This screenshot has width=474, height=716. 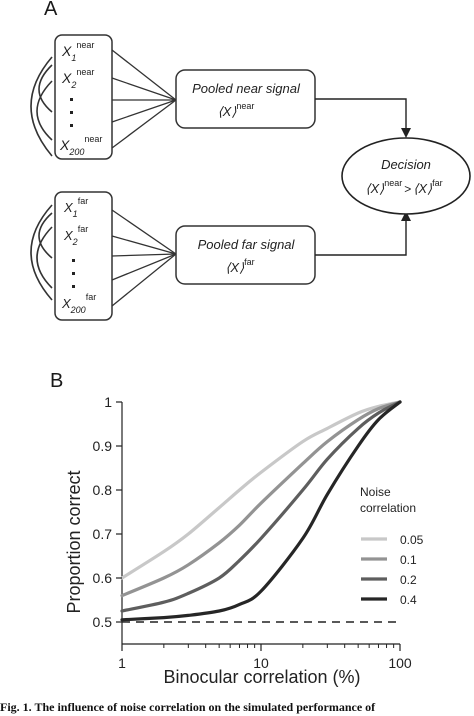 I want to click on legend-label-0.2: 0.2, so click(x=408, y=580).